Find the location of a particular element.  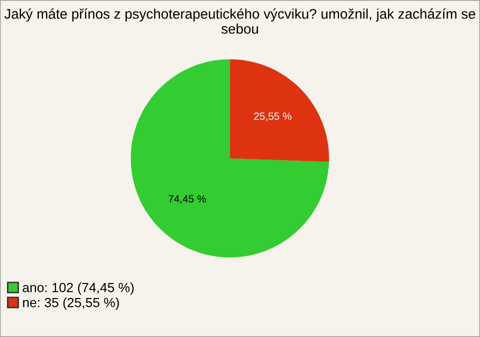

legend-label: ne: 35 (25,55 %) is located at coordinates (71, 304).